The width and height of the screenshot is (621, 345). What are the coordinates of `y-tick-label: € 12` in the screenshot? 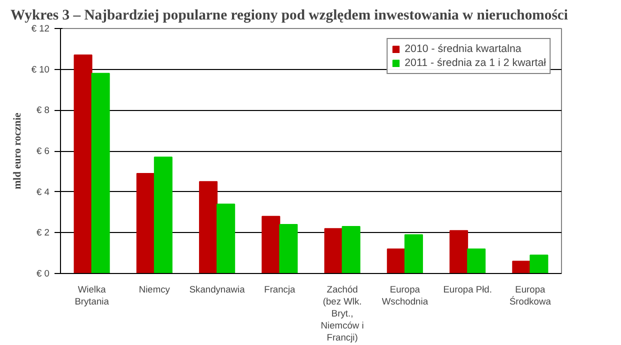 It's located at (40, 29).